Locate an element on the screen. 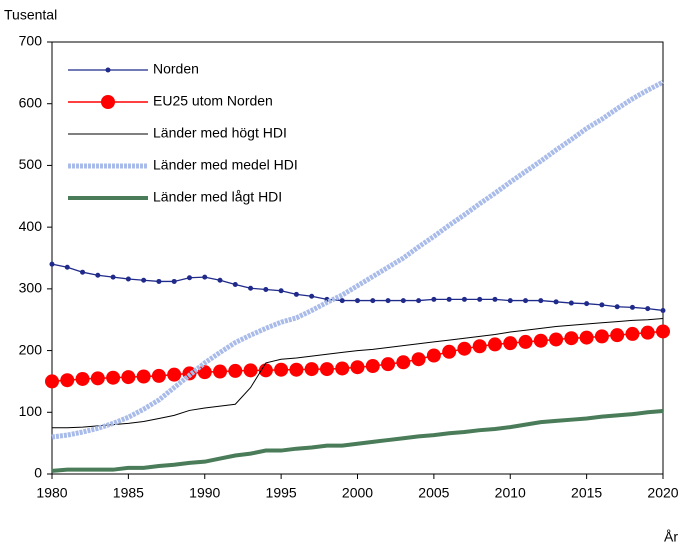 The width and height of the screenshot is (687, 550). x-tick-label: 1990 is located at coordinates (204, 493).